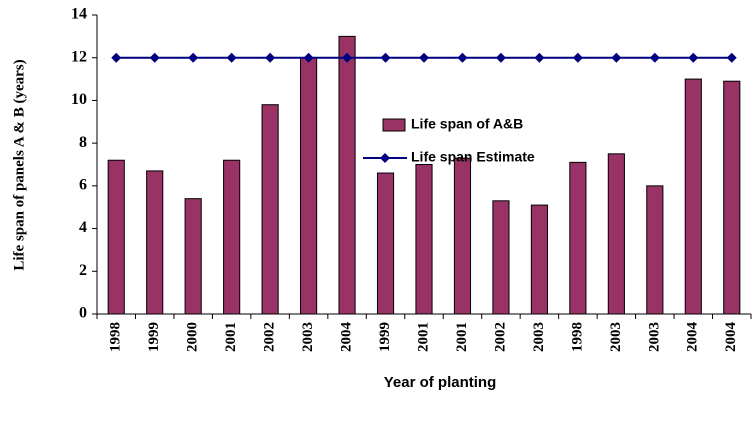 The width and height of the screenshot is (753, 430). I want to click on y-tick-label: 14, so click(79, 14).